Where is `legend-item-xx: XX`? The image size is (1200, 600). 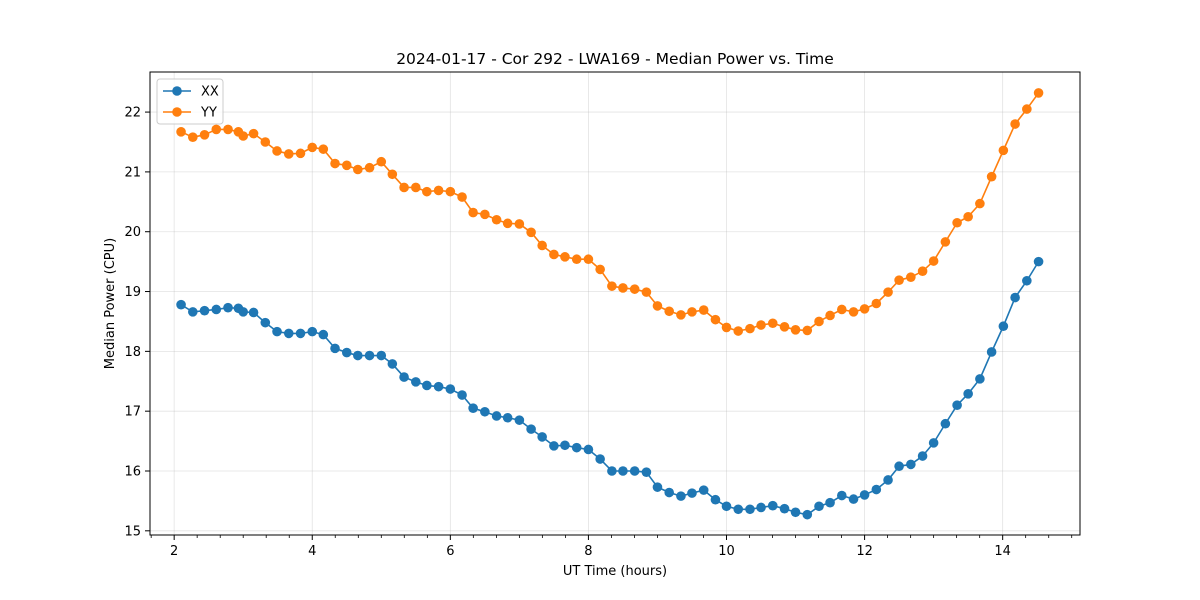 legend-item-xx: XX is located at coordinates (191, 92).